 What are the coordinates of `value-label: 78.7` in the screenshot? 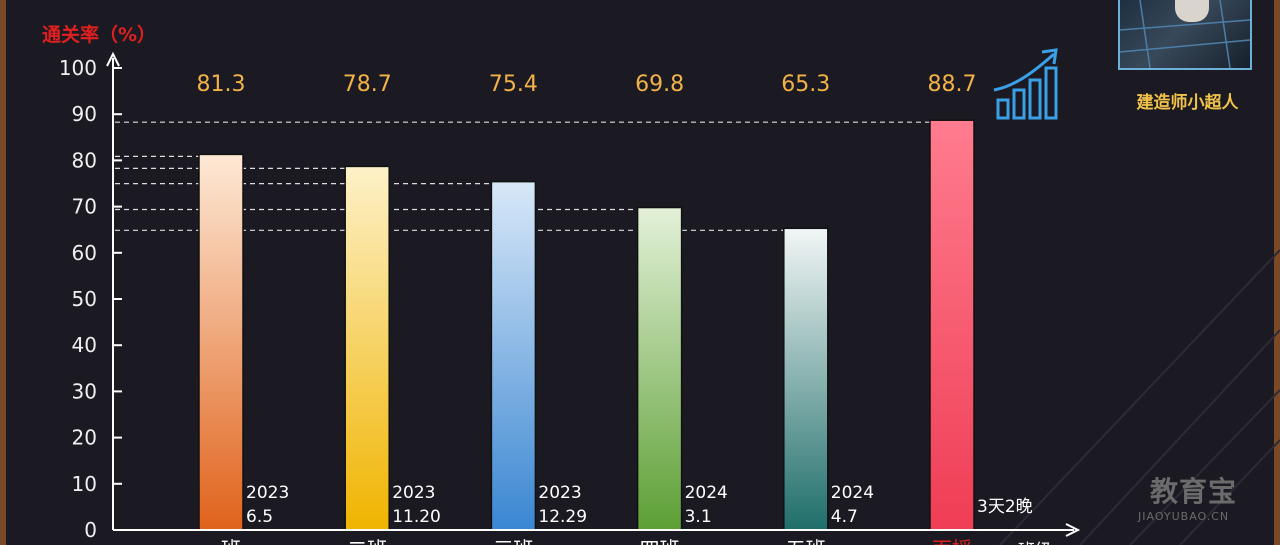 It's located at (367, 84).